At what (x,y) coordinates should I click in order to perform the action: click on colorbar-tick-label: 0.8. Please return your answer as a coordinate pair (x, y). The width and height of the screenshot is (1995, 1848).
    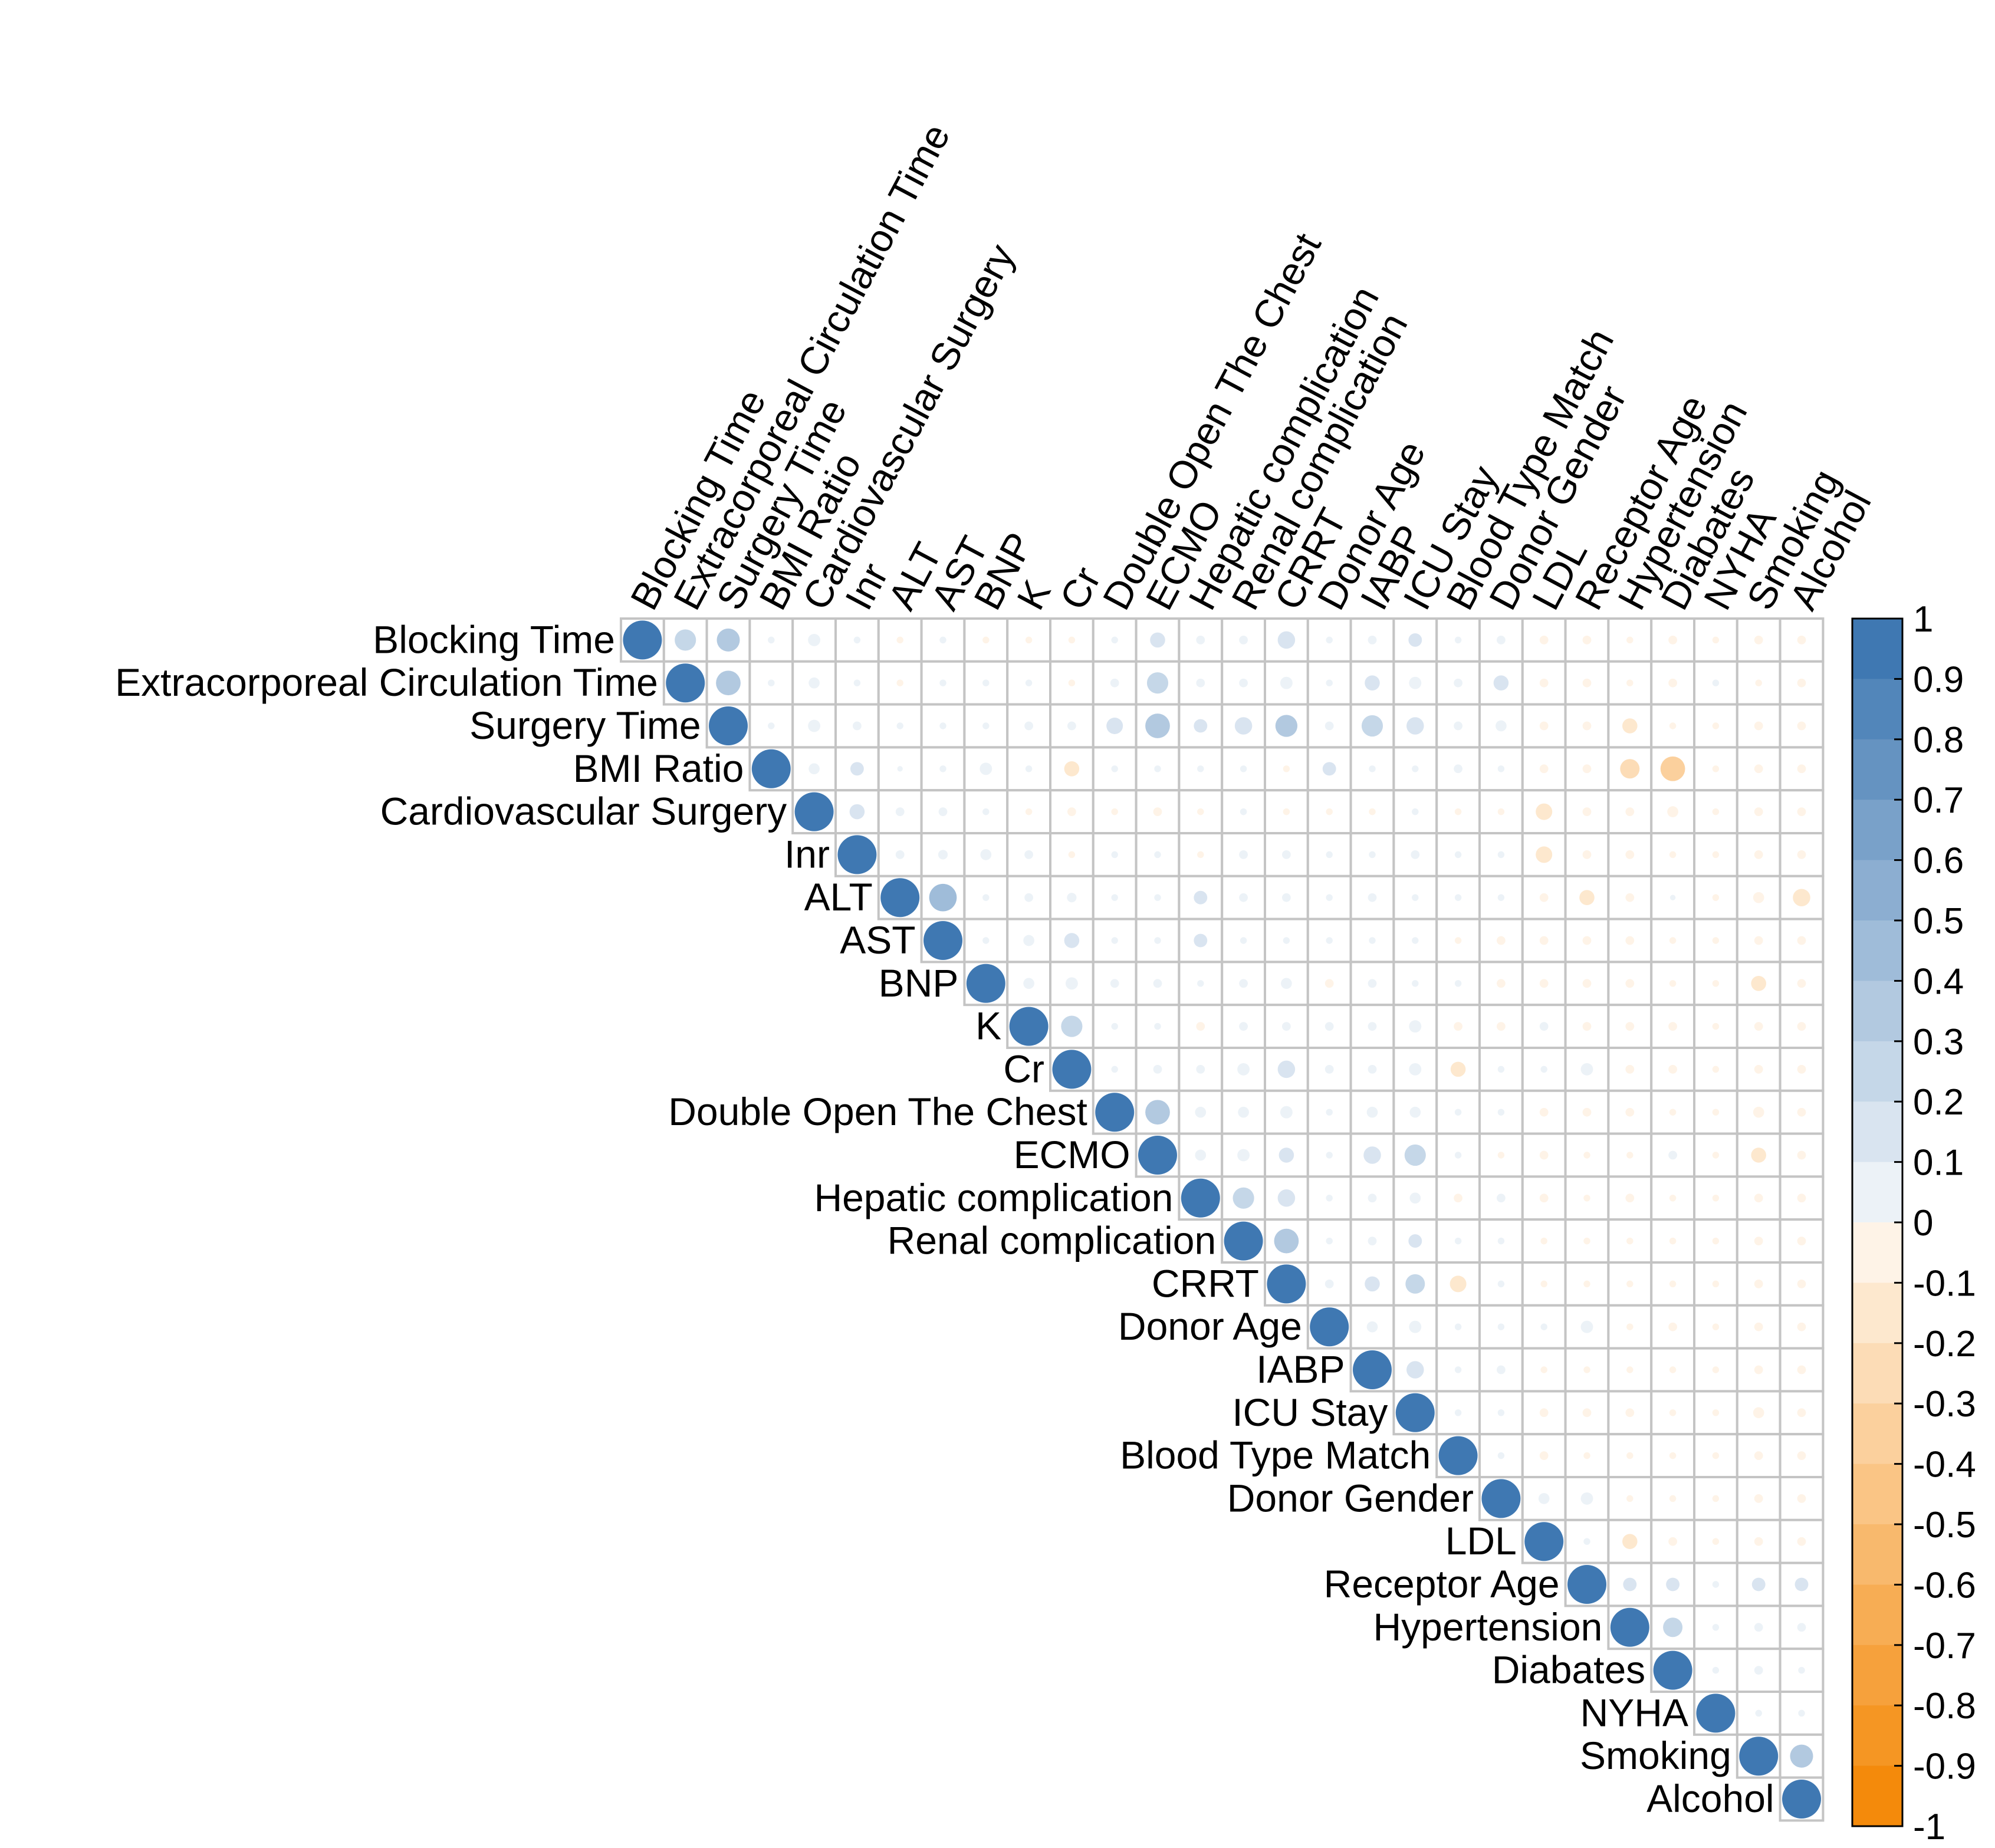
    Looking at the image, I should click on (1939, 740).